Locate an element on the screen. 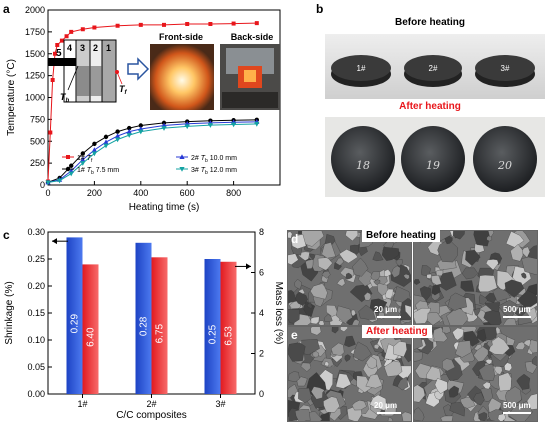  before-heating-photo: 1# 2# 3# is located at coordinates (435, 66).